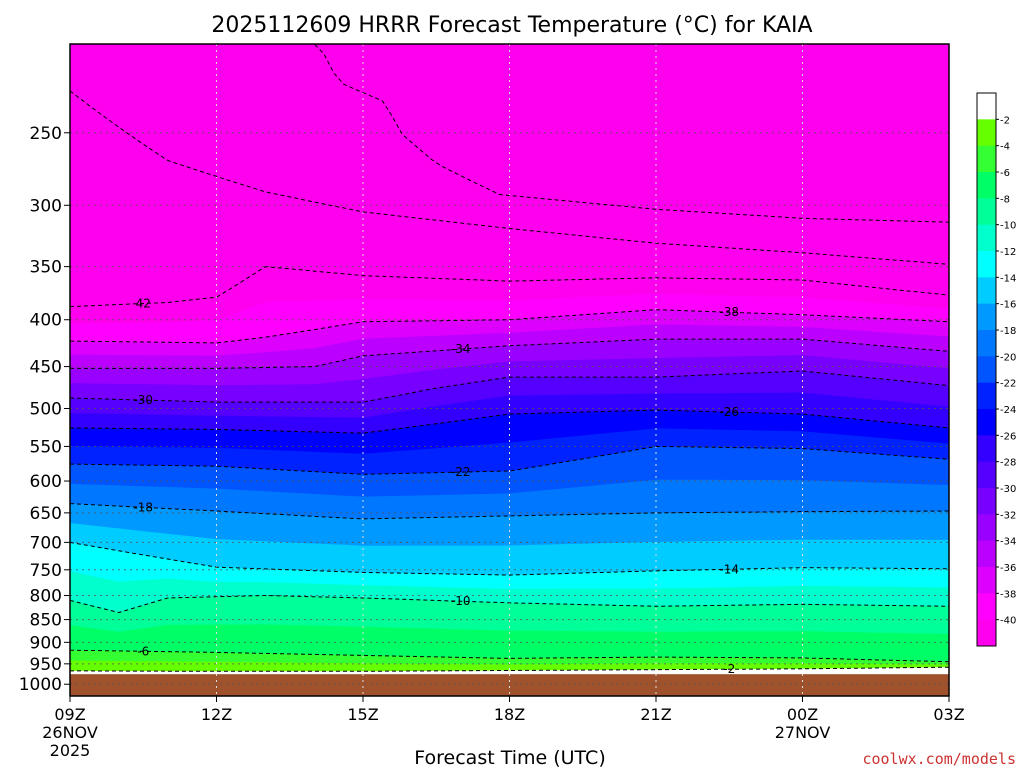  Describe the element at coordinates (46, 665) in the screenshot. I see `y-tick-label-950: 950` at that location.